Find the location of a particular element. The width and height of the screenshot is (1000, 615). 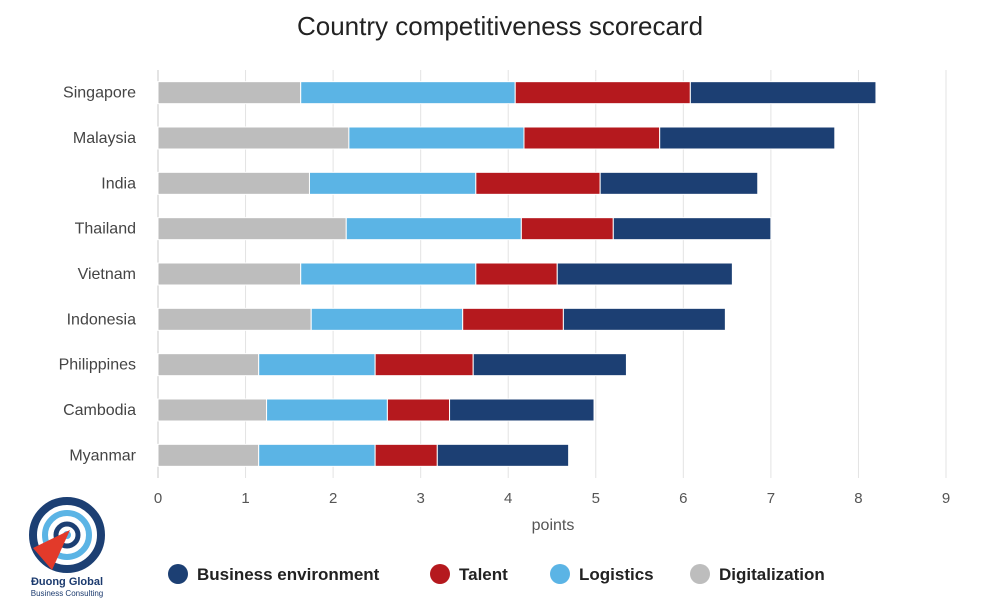

x-tick-label: 9 is located at coordinates (946, 498).